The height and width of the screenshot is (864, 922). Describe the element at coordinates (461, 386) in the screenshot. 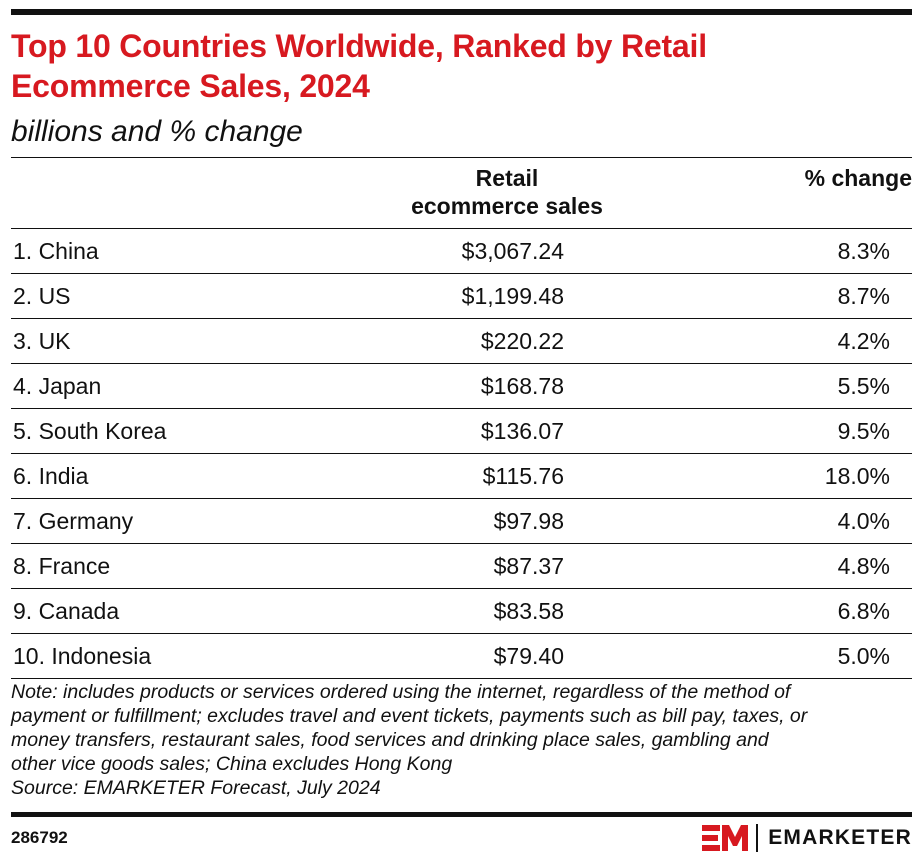

I see `table-row: 4. Japan $168.78 5.5%` at that location.